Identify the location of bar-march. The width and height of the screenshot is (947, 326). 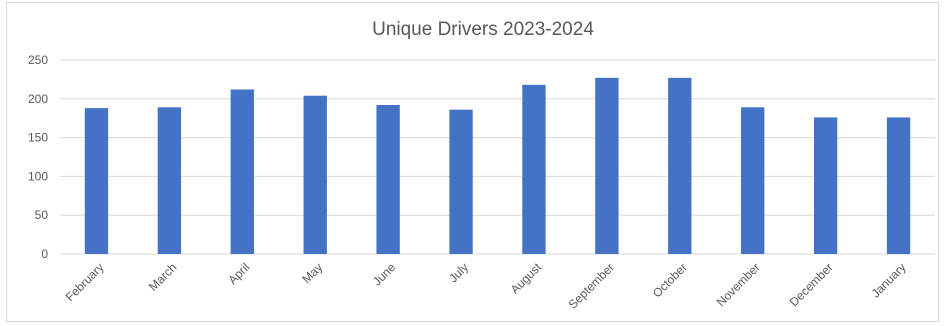
(169, 180).